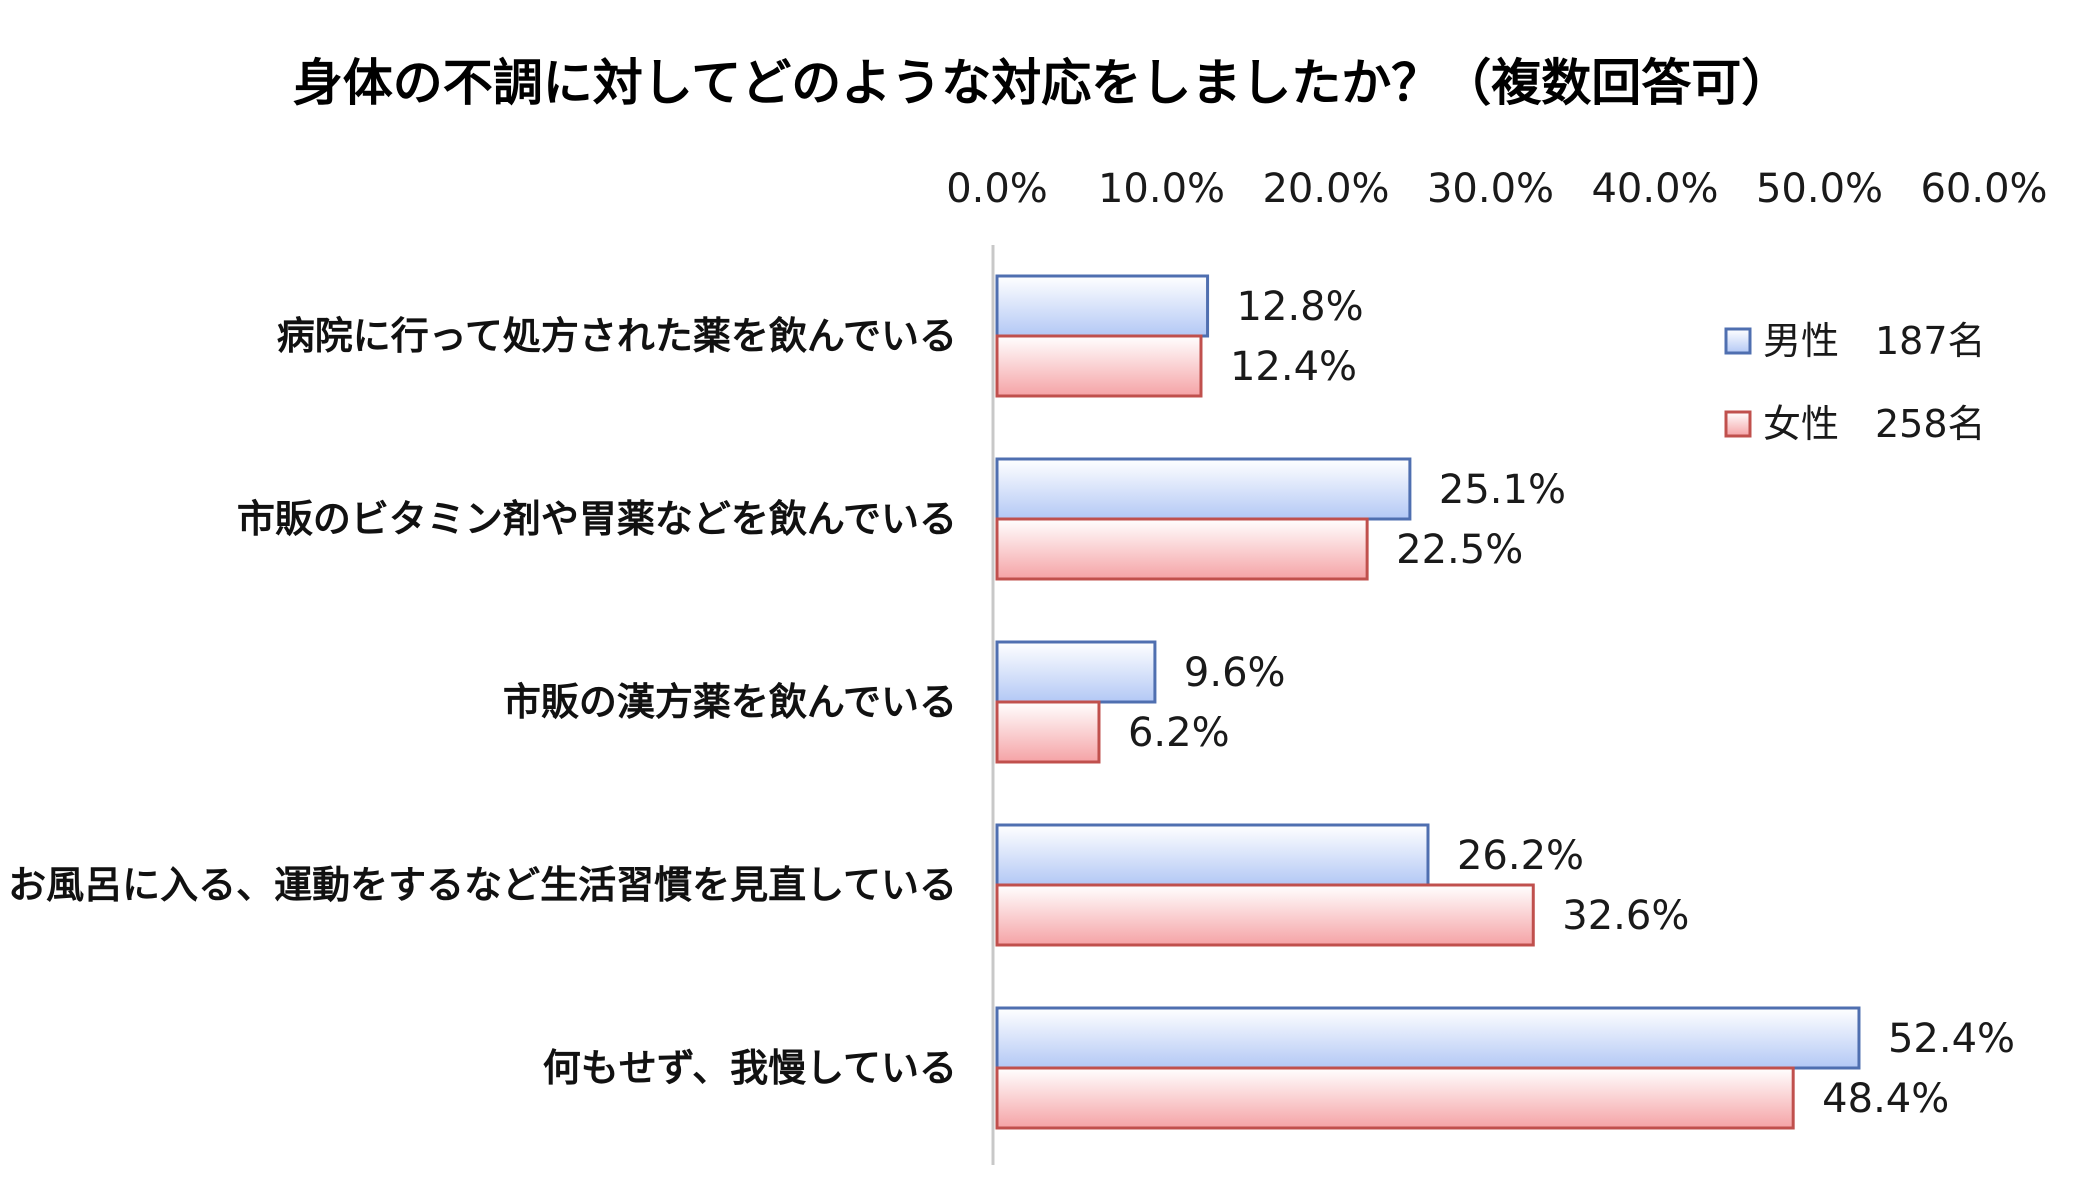 The height and width of the screenshot is (1203, 2084). What do you see at coordinates (1293, 367) in the screenshot?
I see `data-label: 12.4%` at bounding box center [1293, 367].